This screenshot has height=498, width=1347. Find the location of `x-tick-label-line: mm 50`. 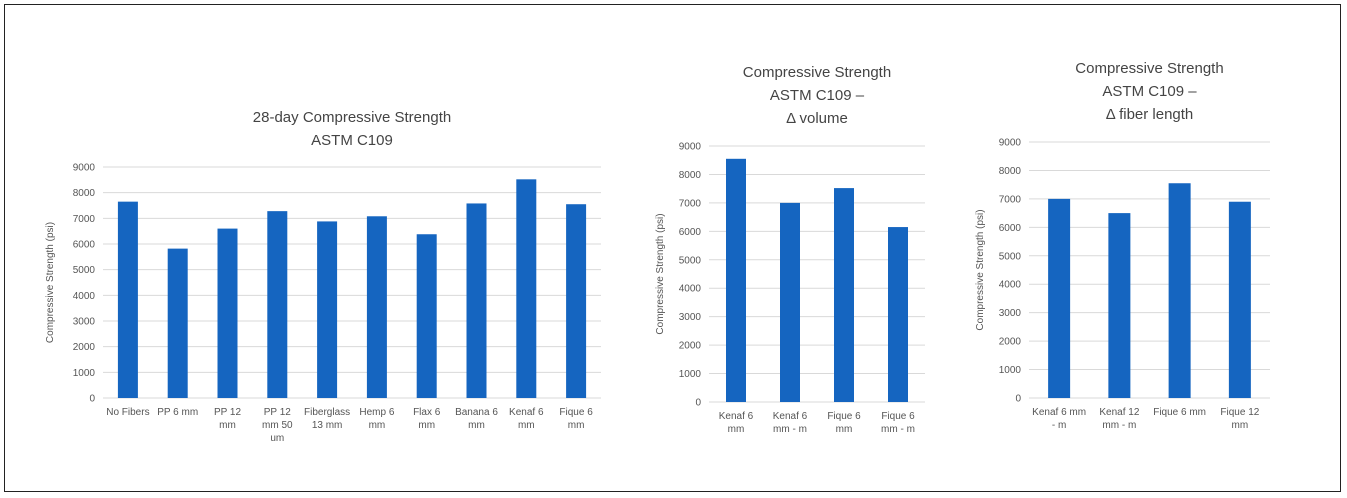

x-tick-label-line: mm 50 is located at coordinates (277, 425).